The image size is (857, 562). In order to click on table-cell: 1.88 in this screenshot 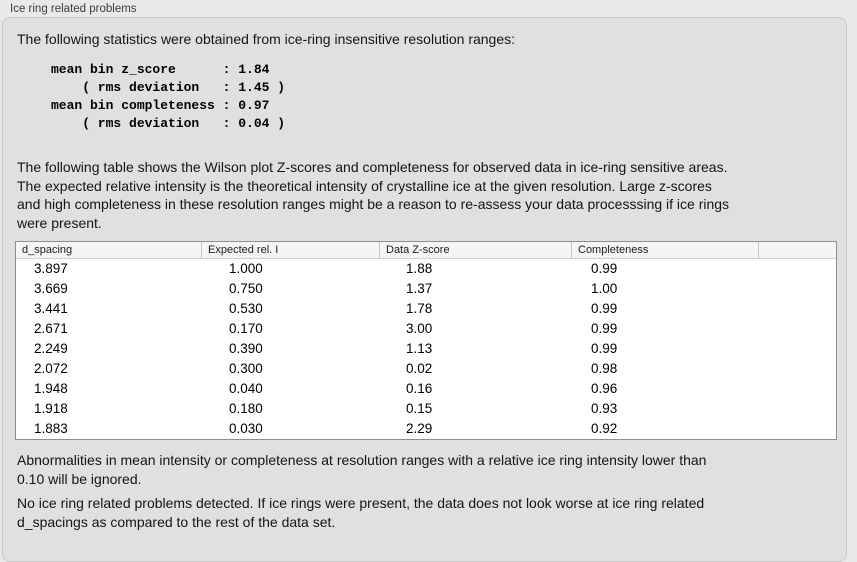, I will do `click(419, 268)`.